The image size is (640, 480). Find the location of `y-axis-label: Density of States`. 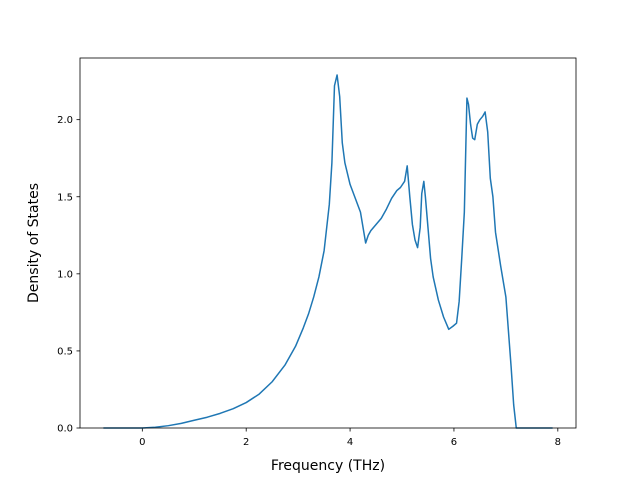

y-axis-label: Density of States is located at coordinates (34, 243).